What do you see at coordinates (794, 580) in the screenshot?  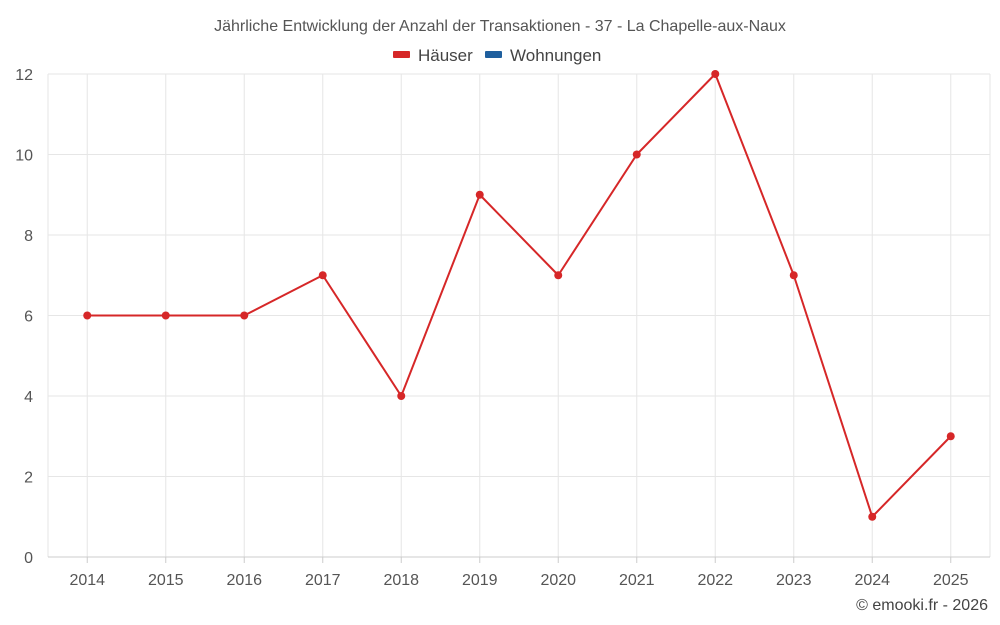 I see `x-tick-label: 2023` at bounding box center [794, 580].